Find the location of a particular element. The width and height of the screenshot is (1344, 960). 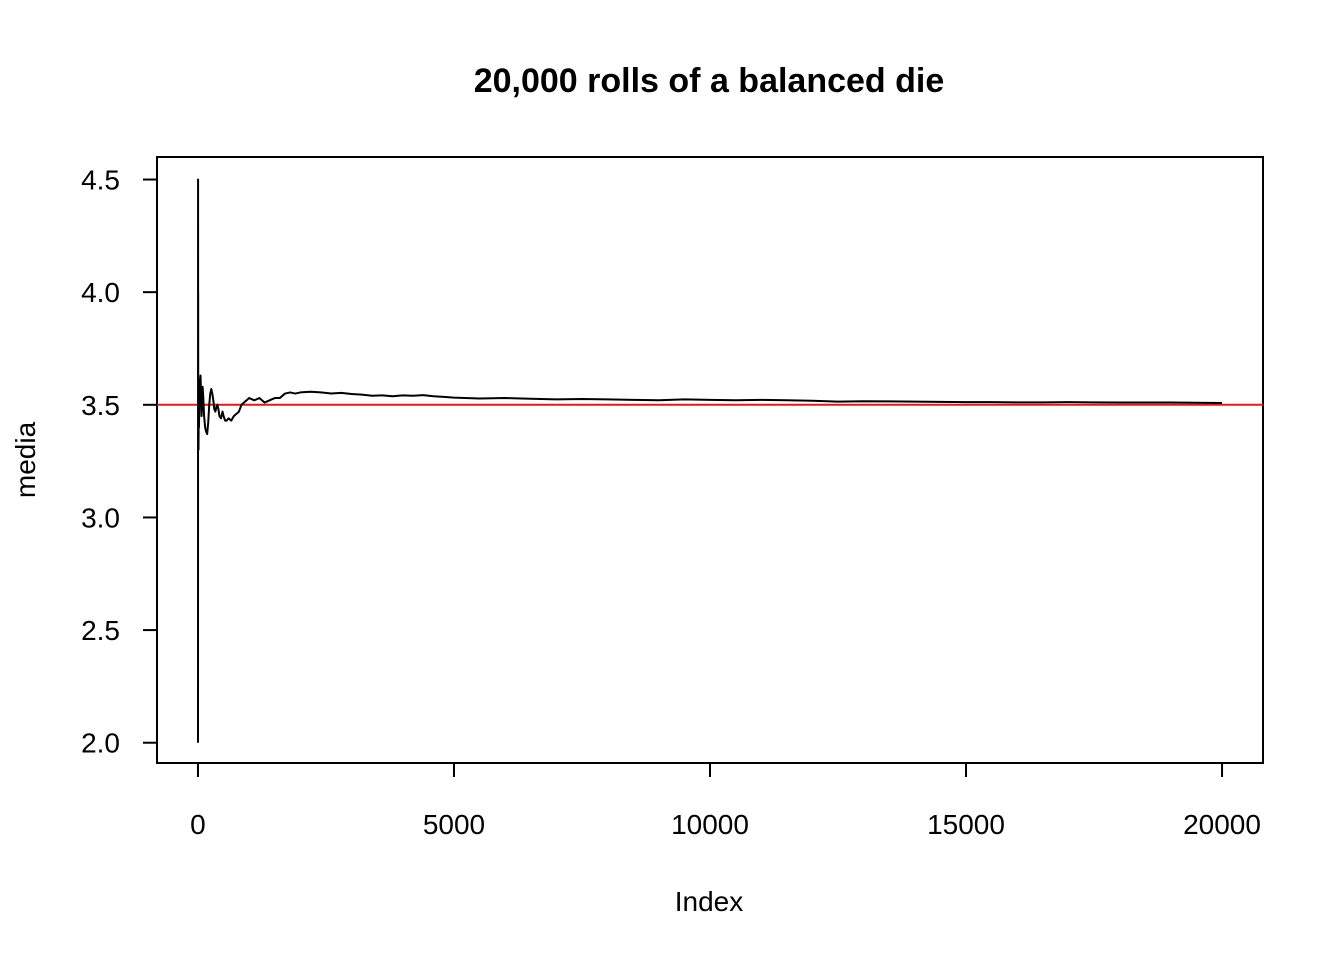

x-tick-label: 20000 is located at coordinates (1222, 824).